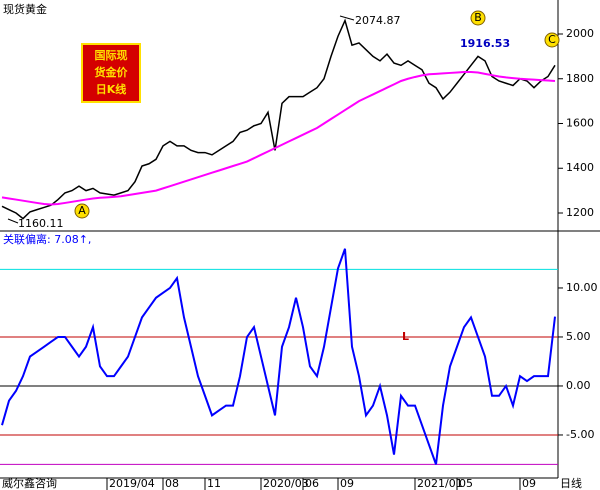  I want to click on logo-text: 国际现, so click(111, 55).